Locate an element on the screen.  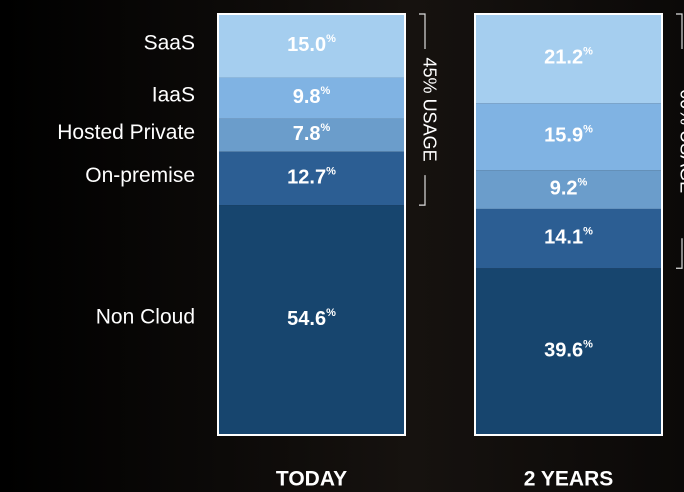
value-label: 15.0% is located at coordinates (311, 44).